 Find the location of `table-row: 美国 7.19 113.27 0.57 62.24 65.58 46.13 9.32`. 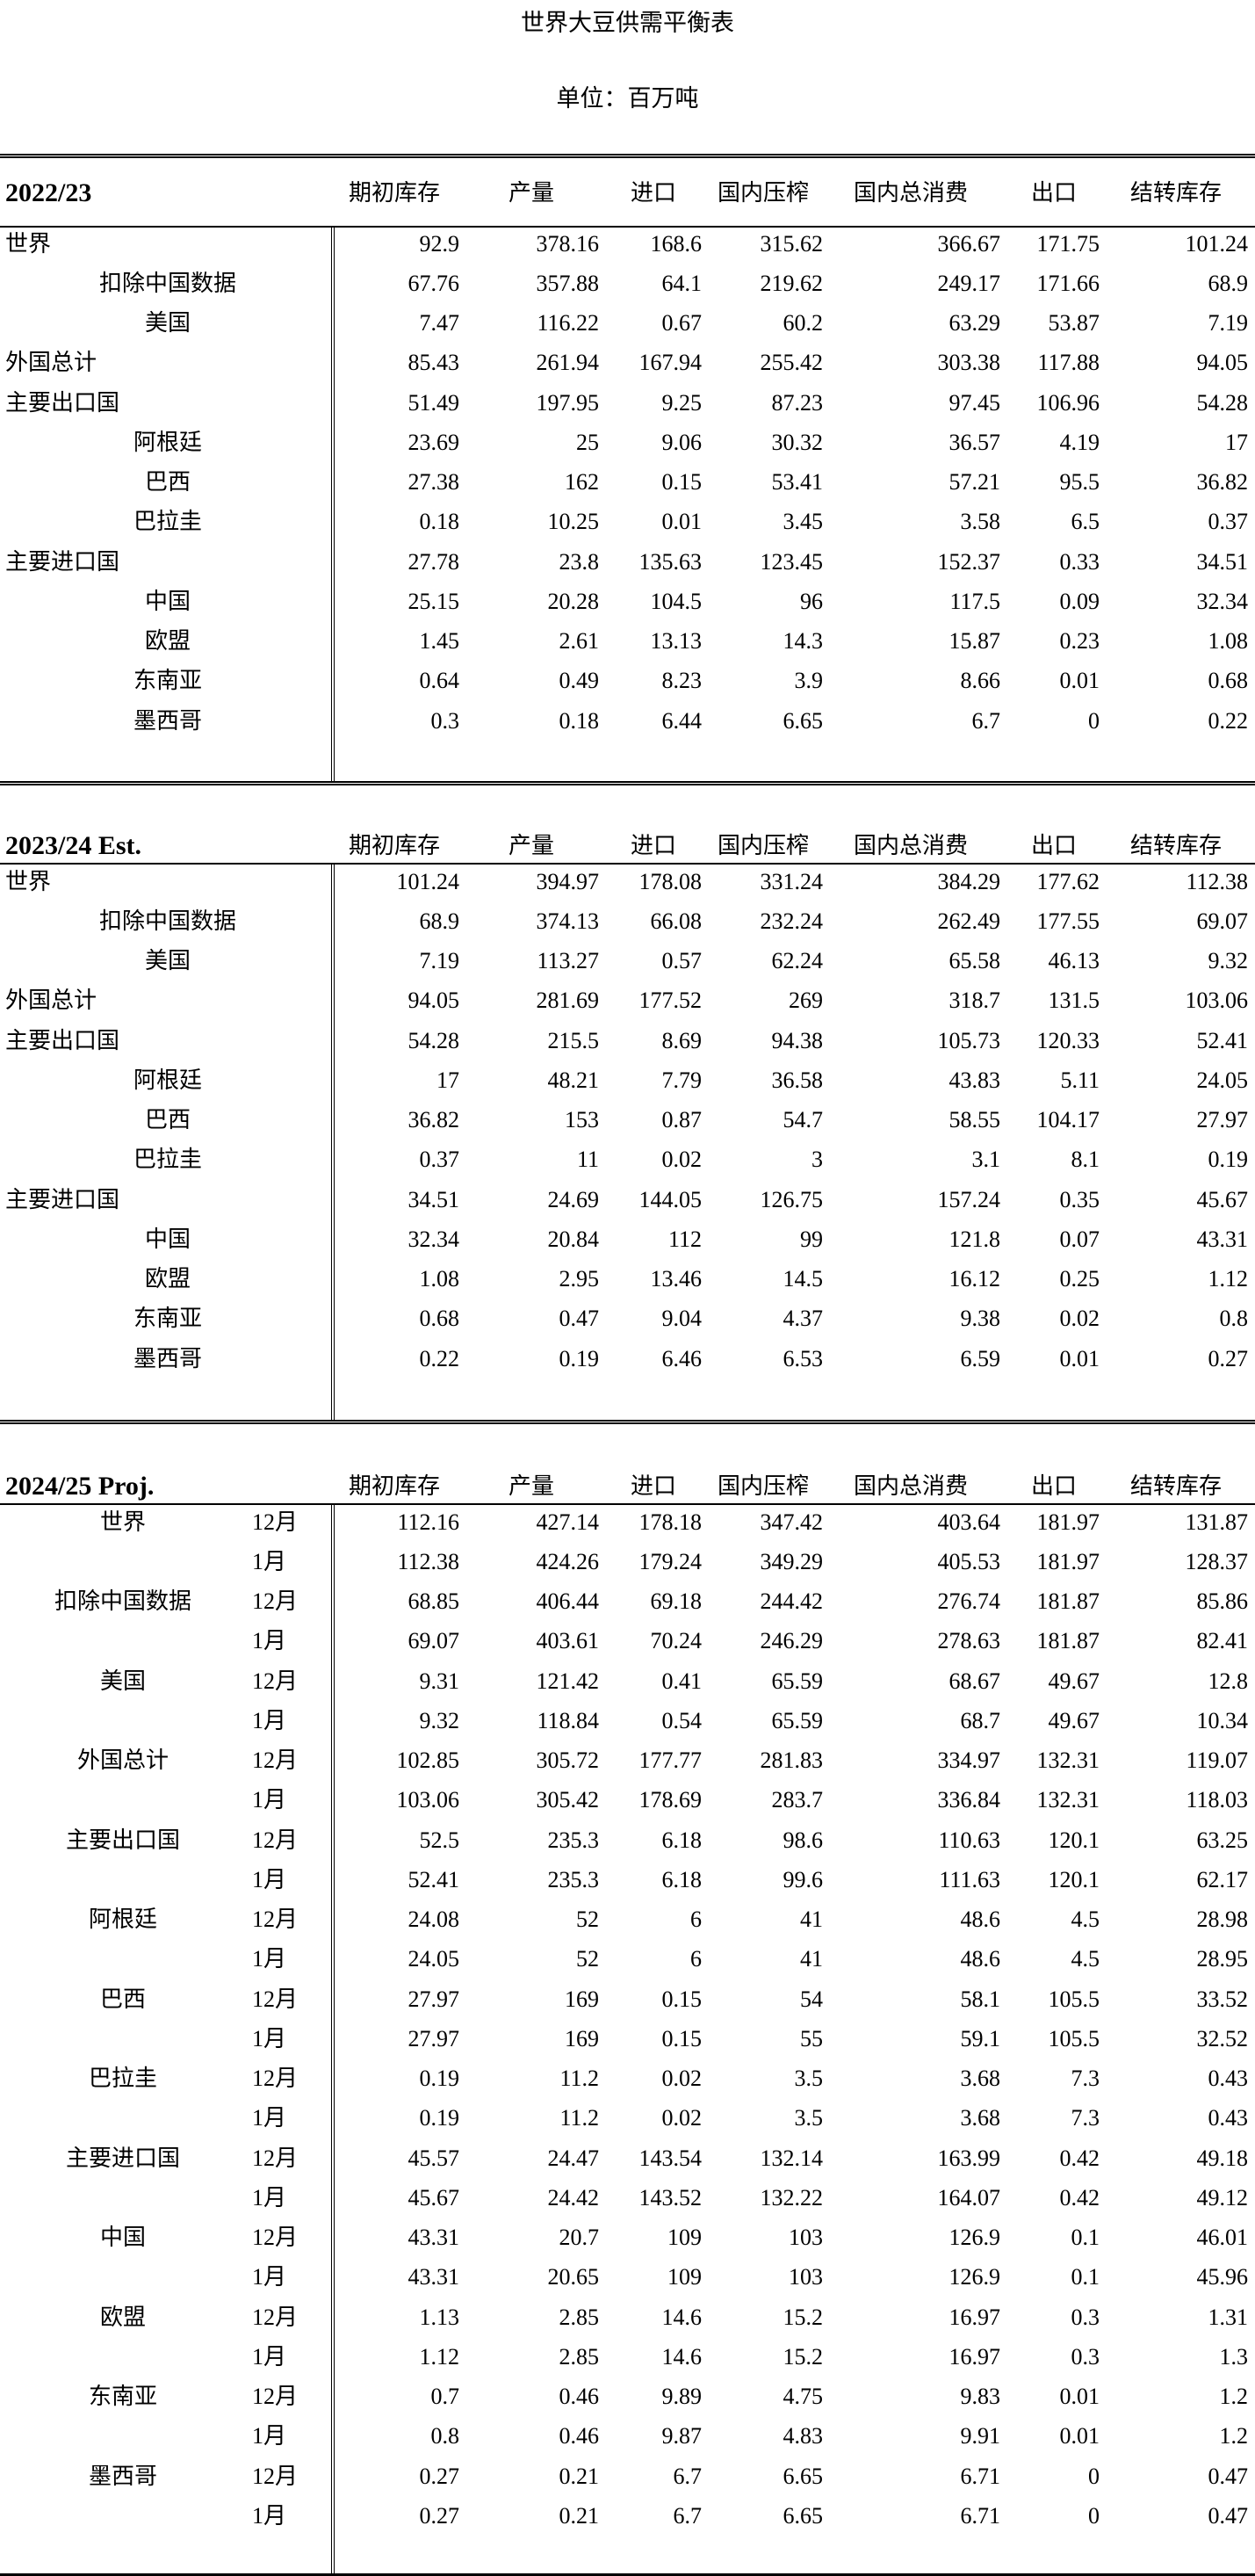

table-row: 美国 7.19 113.27 0.57 62.24 65.58 46.13 9.32 is located at coordinates (627, 960).